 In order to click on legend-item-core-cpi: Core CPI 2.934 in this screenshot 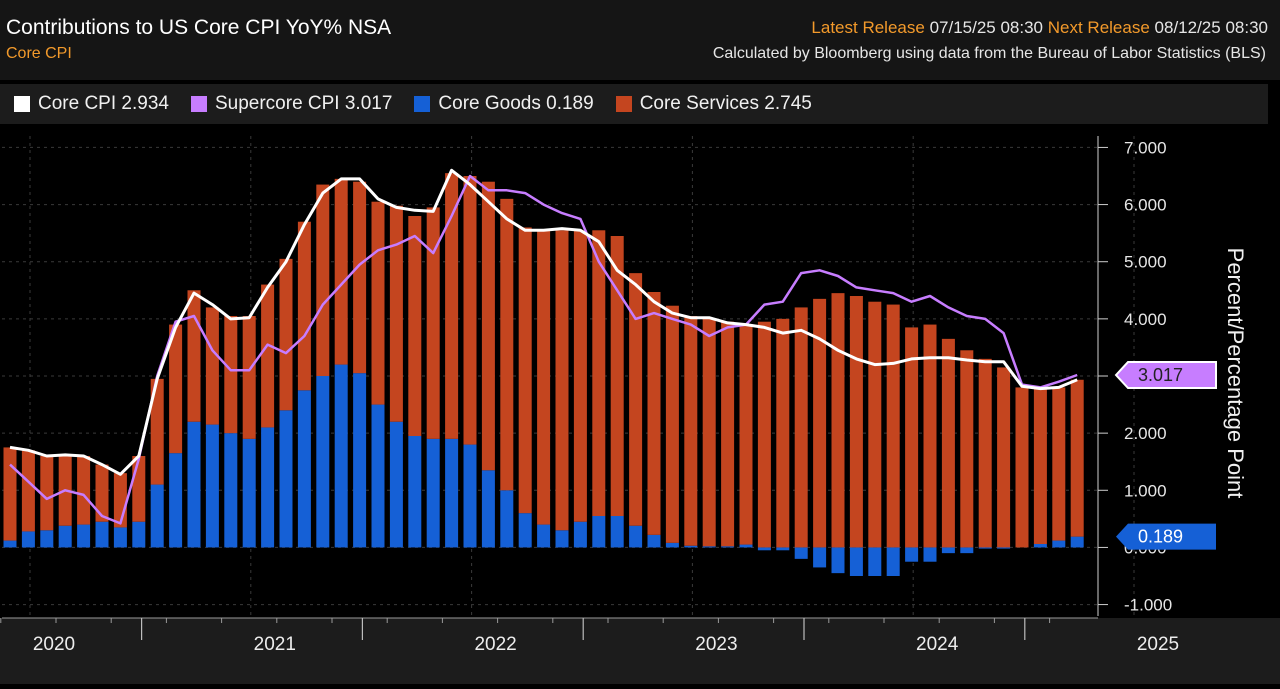, I will do `click(91, 104)`.